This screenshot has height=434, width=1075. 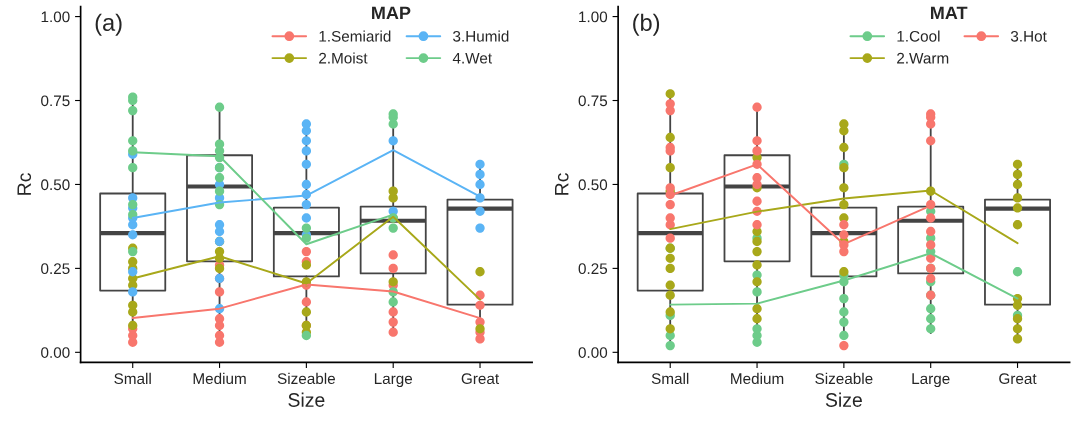 I want to click on legend-label: 2.Moist, so click(x=343, y=58).